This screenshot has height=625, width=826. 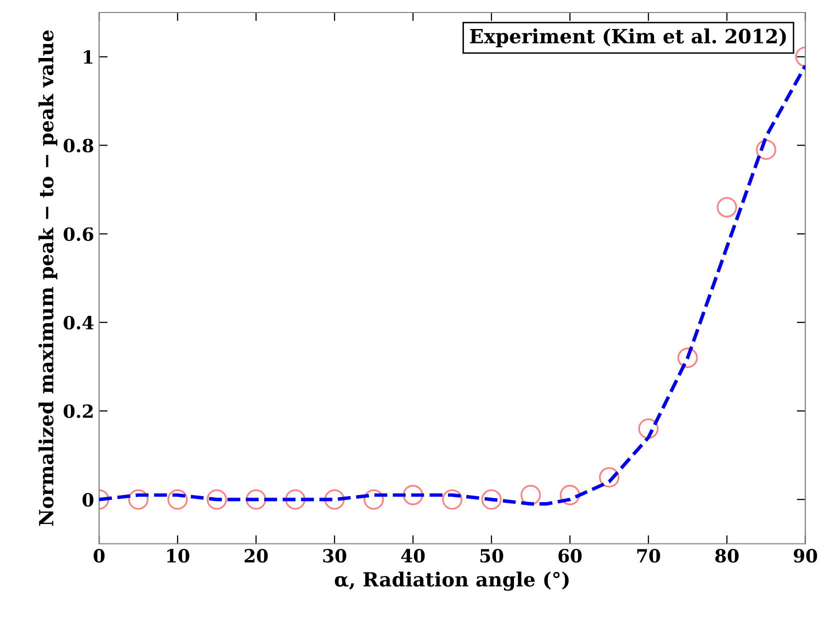 I want to click on y-tick-label: 0, so click(x=88, y=499).